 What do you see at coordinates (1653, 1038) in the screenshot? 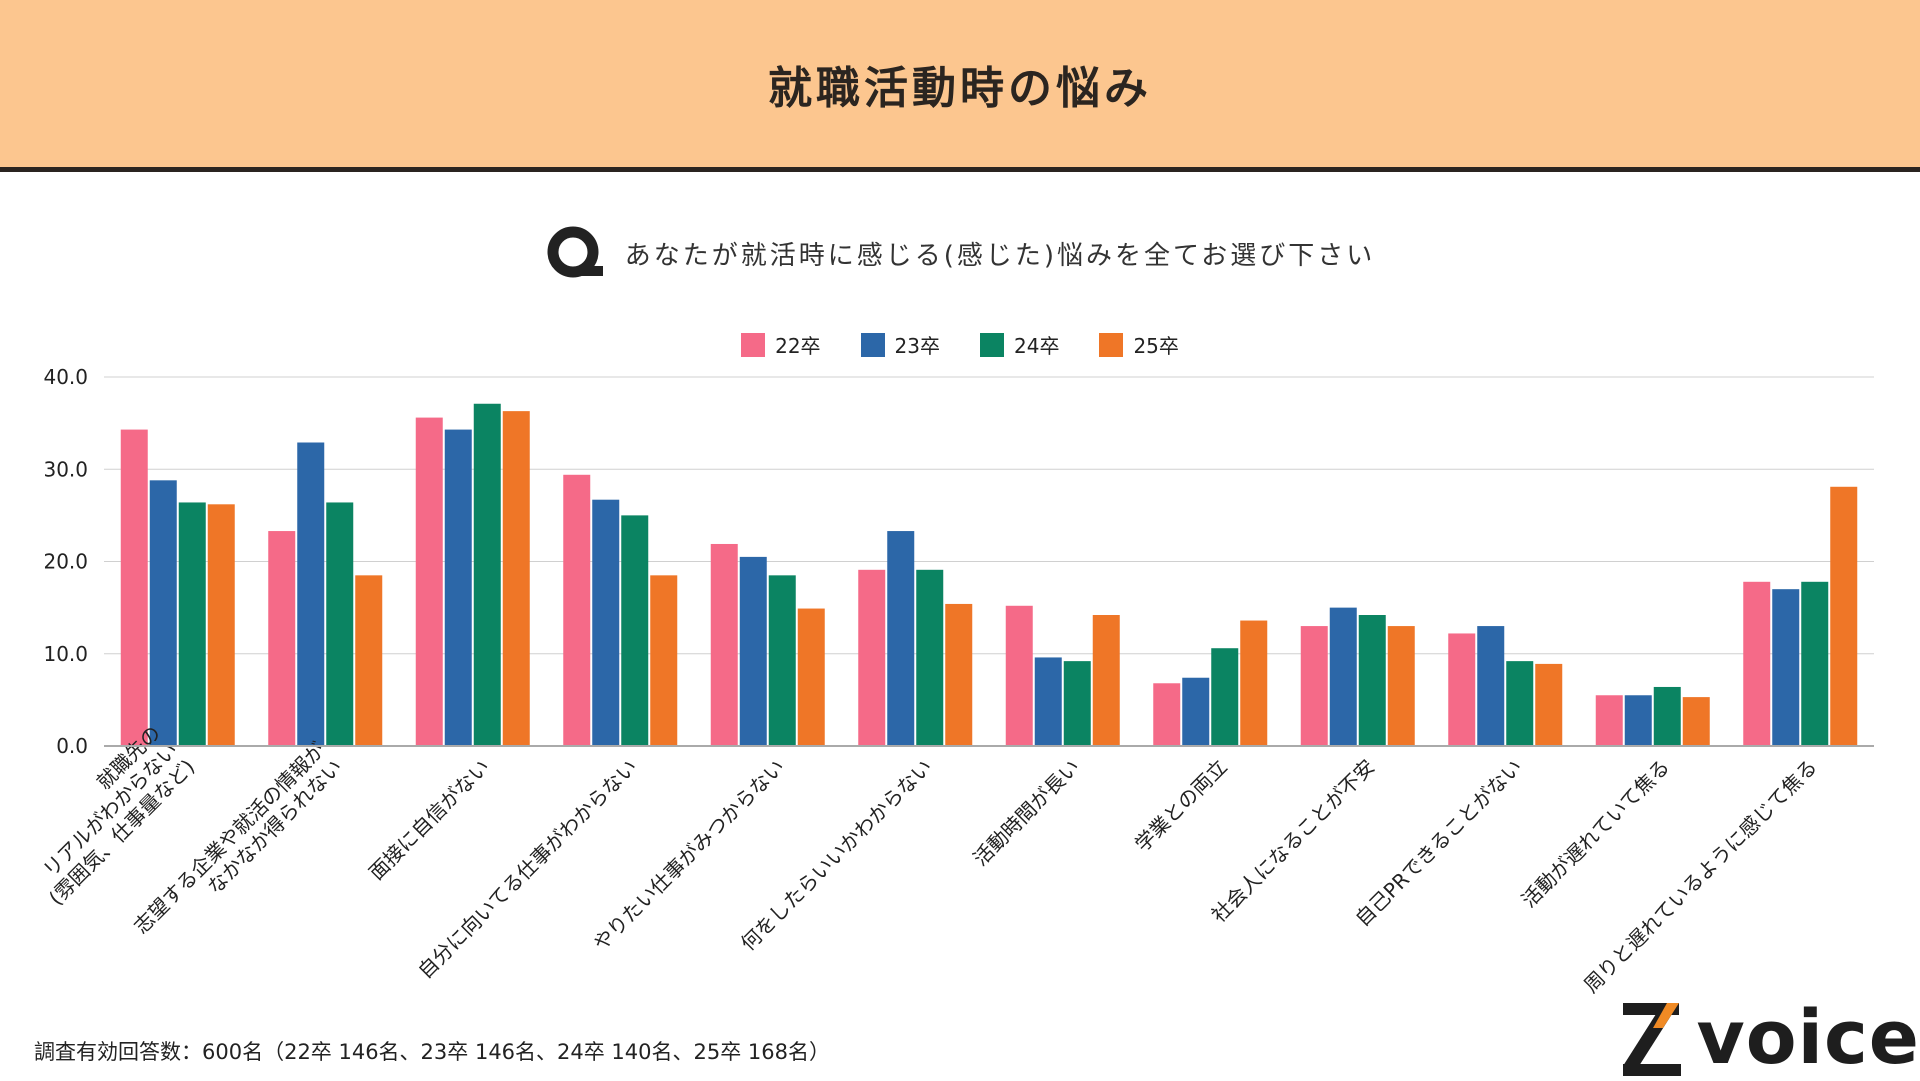
I see `z-logo-mark` at bounding box center [1653, 1038].